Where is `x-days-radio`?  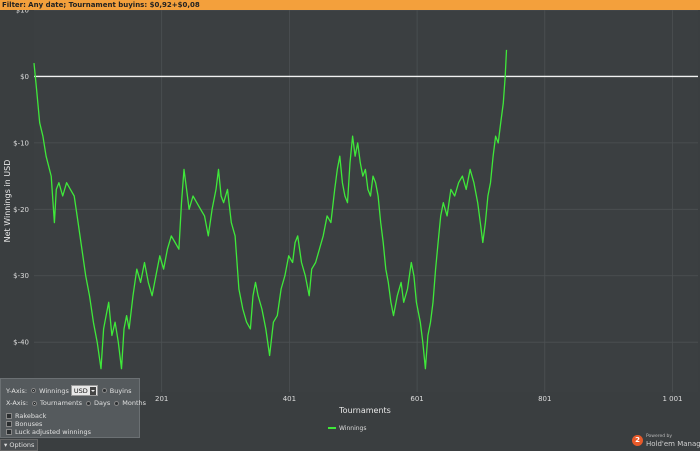 x-days-radio is located at coordinates (89, 403).